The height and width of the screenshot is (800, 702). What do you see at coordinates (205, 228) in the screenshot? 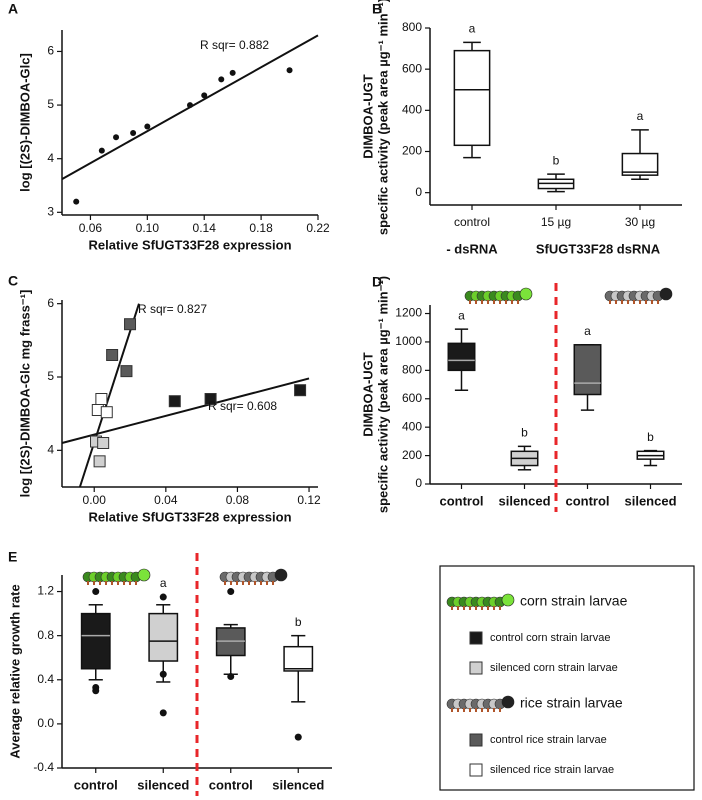
I see `x-tick-label: 0.14` at bounding box center [205, 228].